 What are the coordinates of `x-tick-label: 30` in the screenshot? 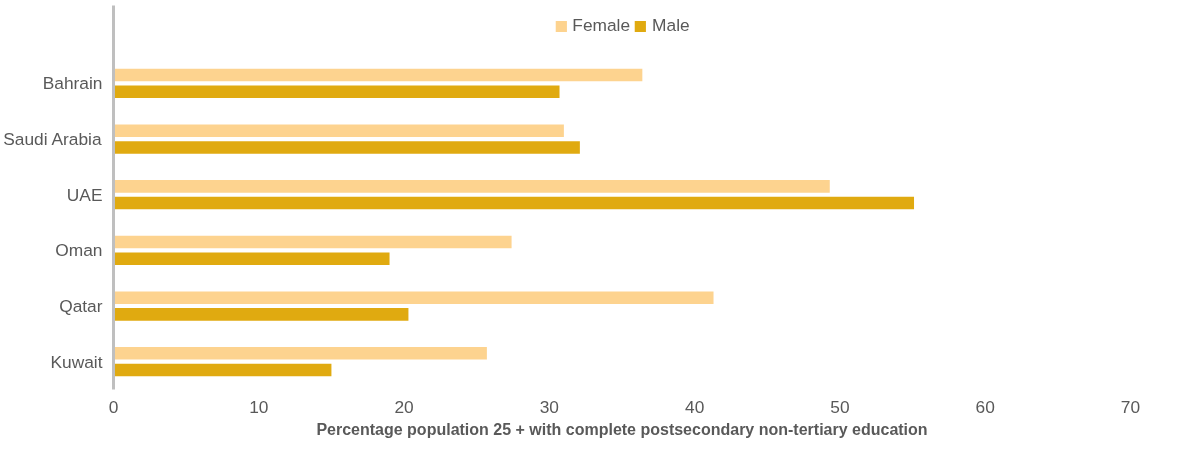 It's located at (549, 406).